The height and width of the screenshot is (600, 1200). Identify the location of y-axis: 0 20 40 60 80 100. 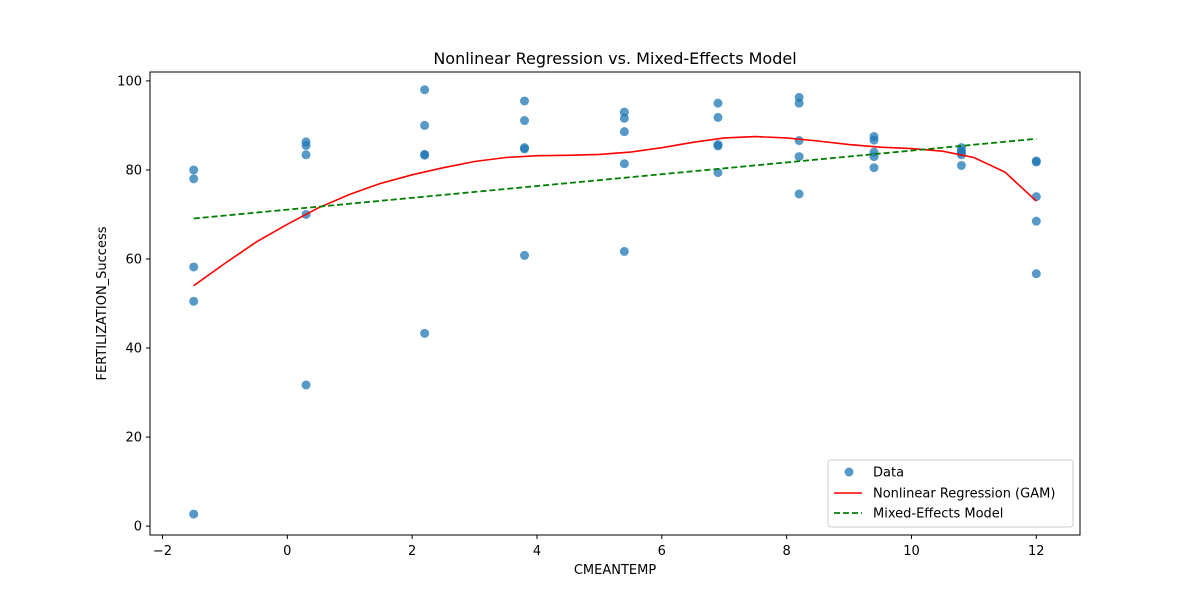
(133, 304).